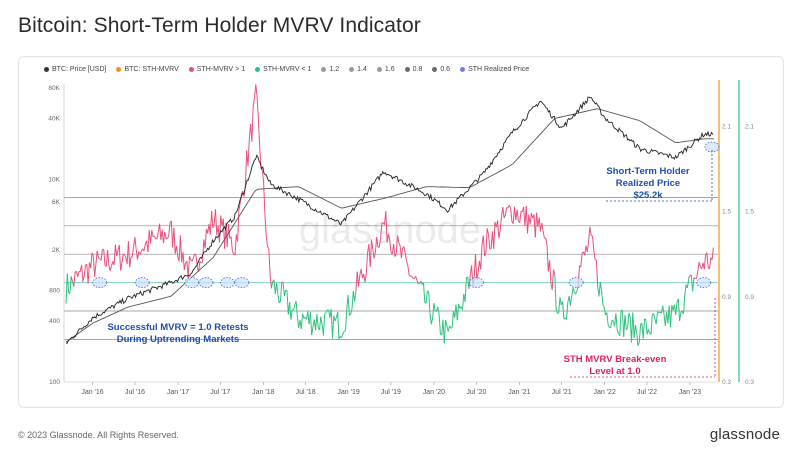  Describe the element at coordinates (726, 382) in the screenshot. I see `y-right-tick-label: 0.3` at that location.